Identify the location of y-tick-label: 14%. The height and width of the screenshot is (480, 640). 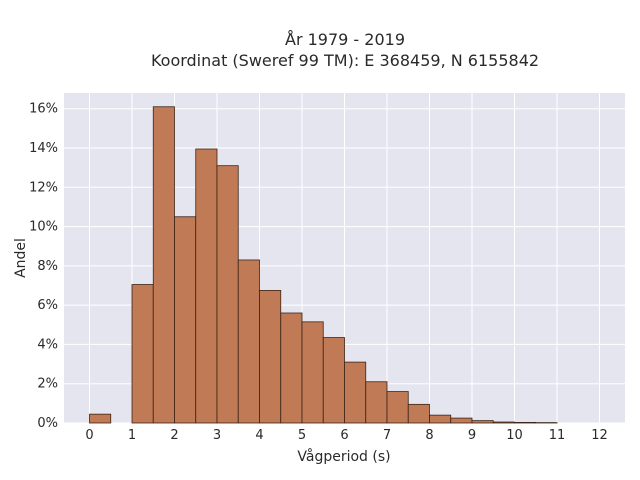
(43, 148).